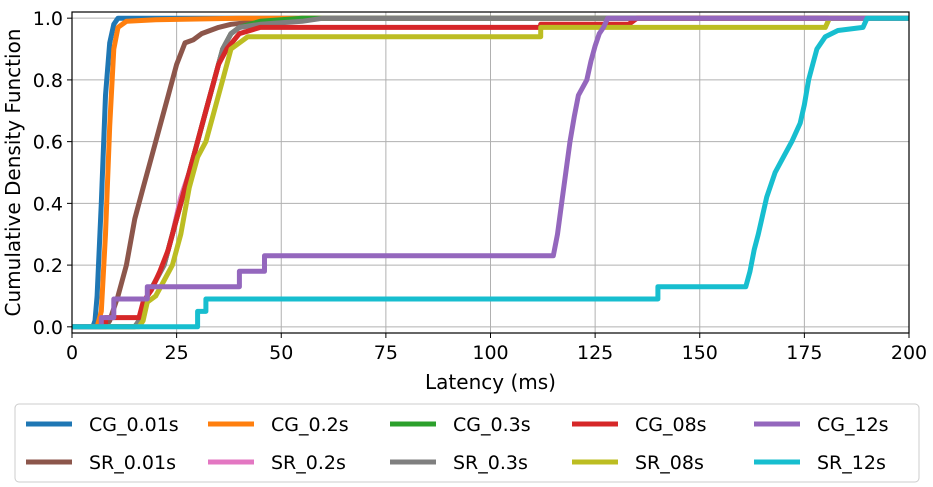  Describe the element at coordinates (48, 19) in the screenshot. I see `y-tick-label: 1.0` at that location.